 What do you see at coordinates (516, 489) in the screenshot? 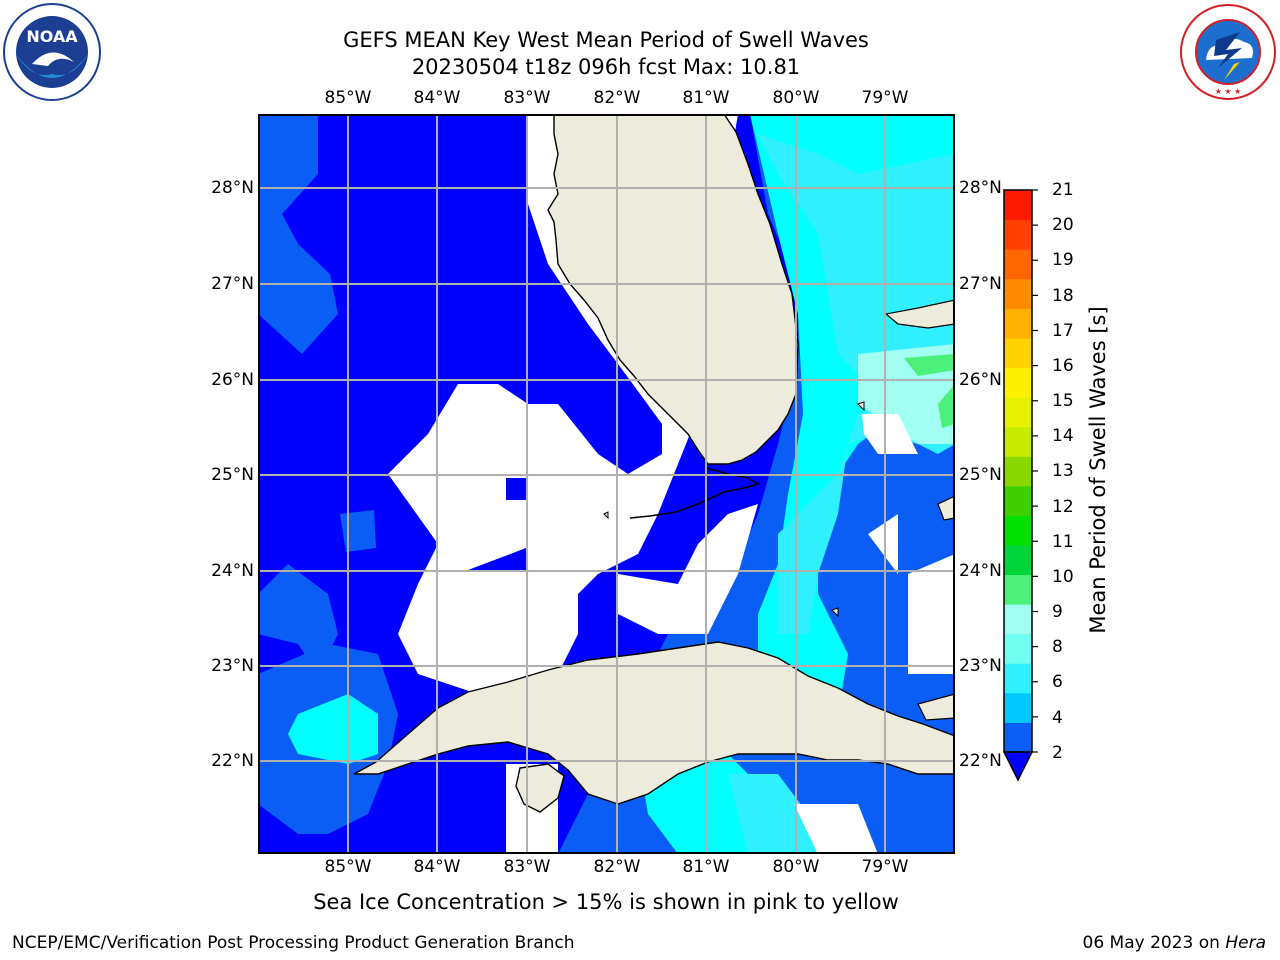
I see `field-patch` at bounding box center [516, 489].